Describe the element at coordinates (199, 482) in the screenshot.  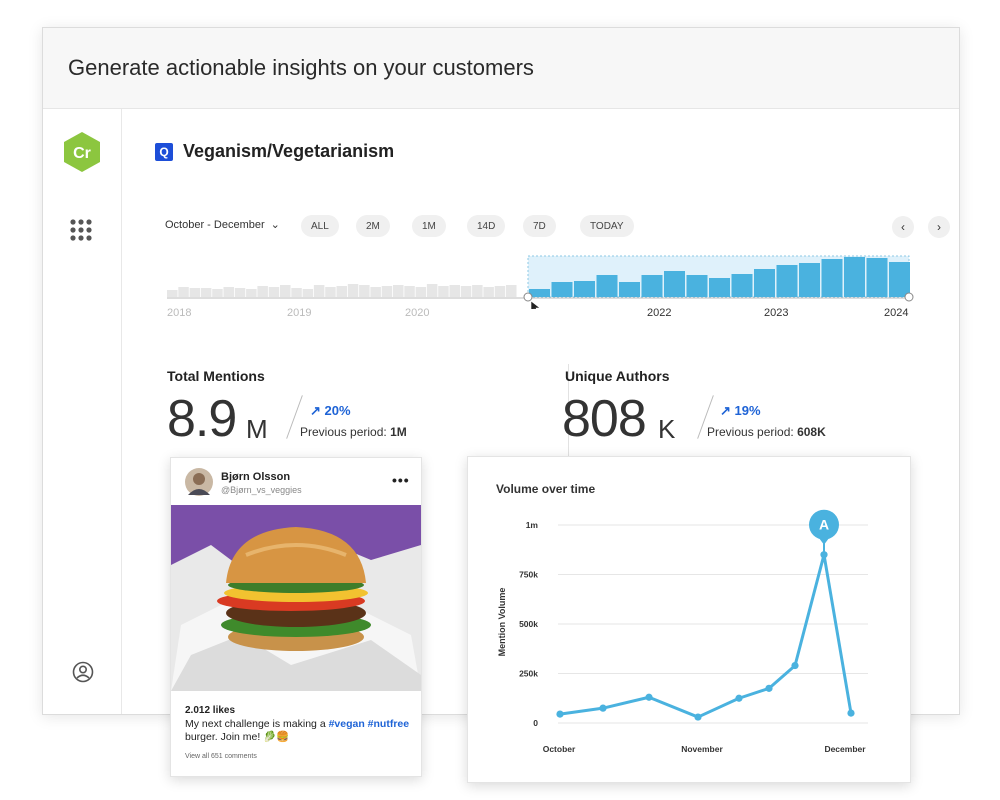
I see `avatar` at that location.